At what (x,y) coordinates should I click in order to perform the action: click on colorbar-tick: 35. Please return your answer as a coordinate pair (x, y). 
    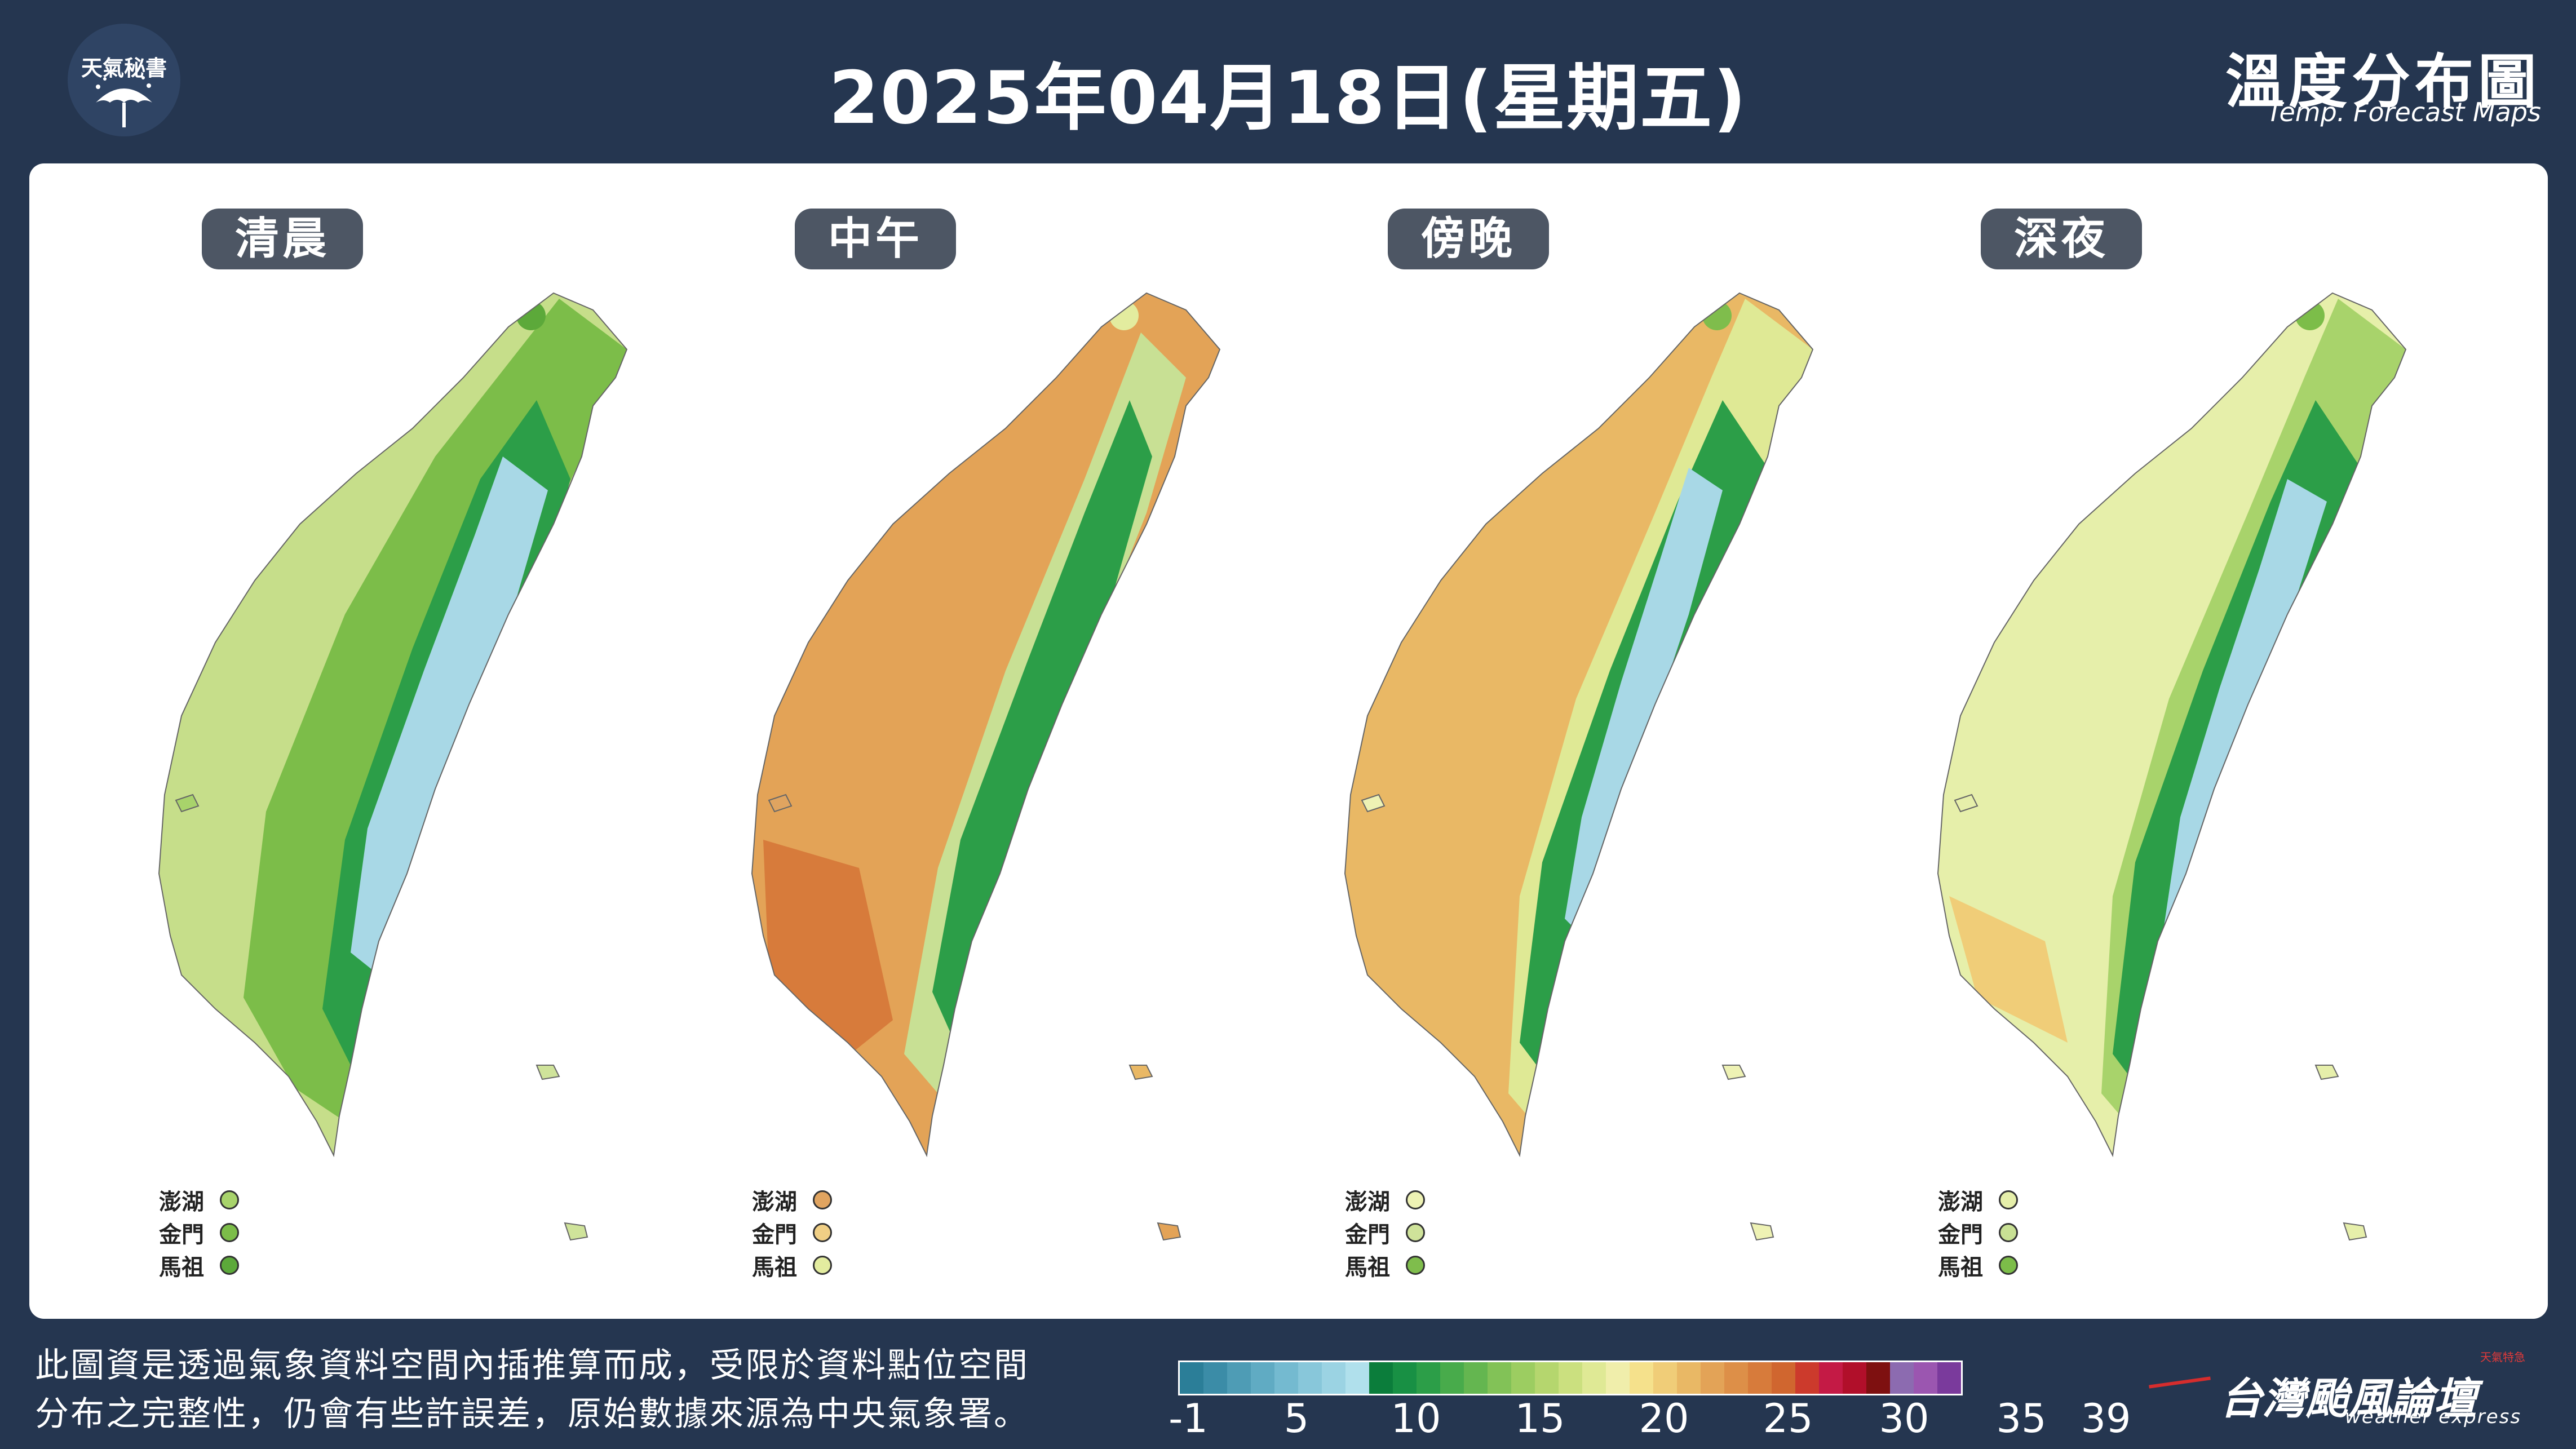
    Looking at the image, I should click on (2021, 1418).